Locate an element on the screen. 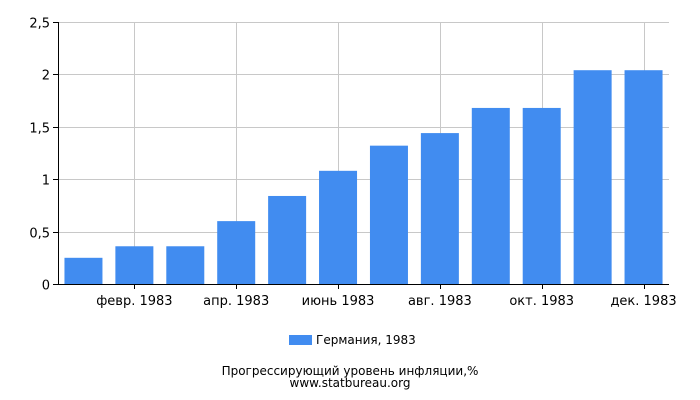 The image size is (700, 400). y-tick-label: 0 is located at coordinates (46, 286).